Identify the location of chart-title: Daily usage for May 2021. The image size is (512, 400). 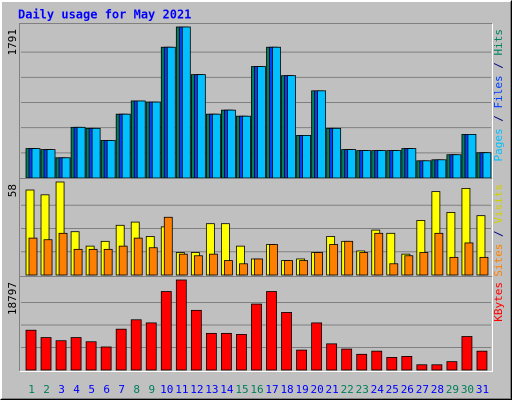
(104, 15).